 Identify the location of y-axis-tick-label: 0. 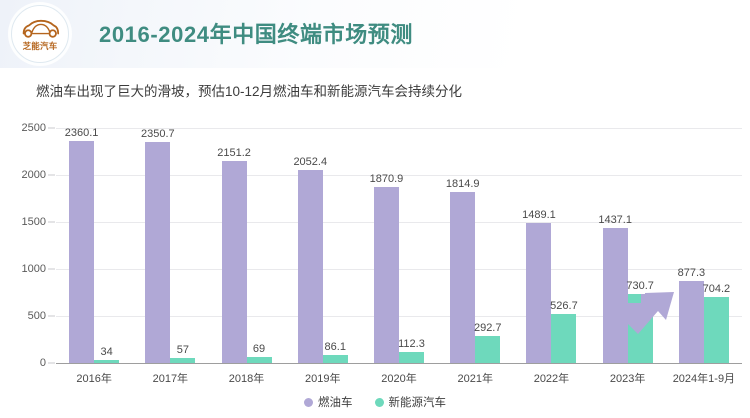
(42, 363).